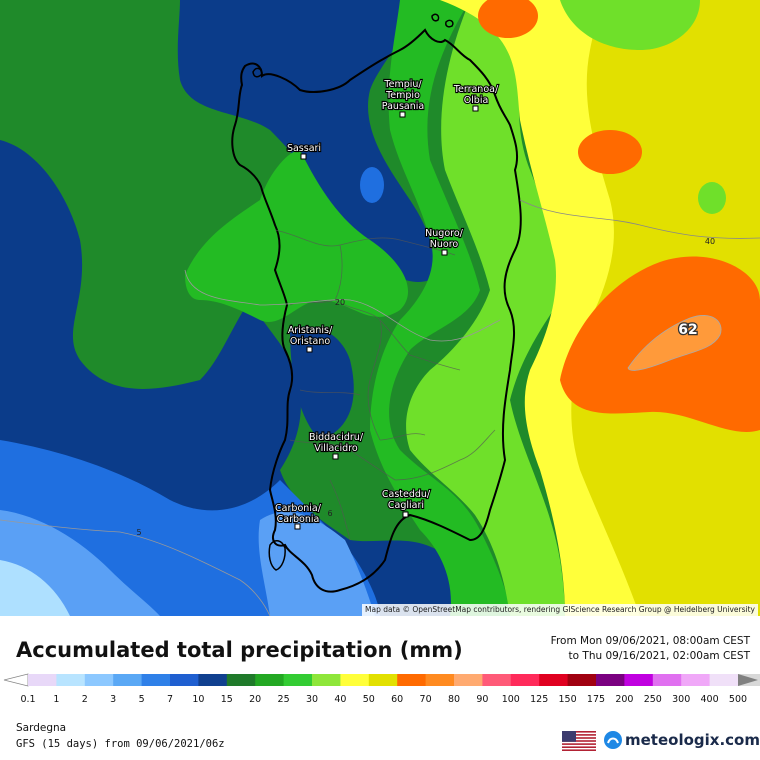 Image resolution: width=760 pixels, height=760 pixels. Describe the element at coordinates (329, 513) in the screenshot. I see `contour-label-6: 6` at that location.